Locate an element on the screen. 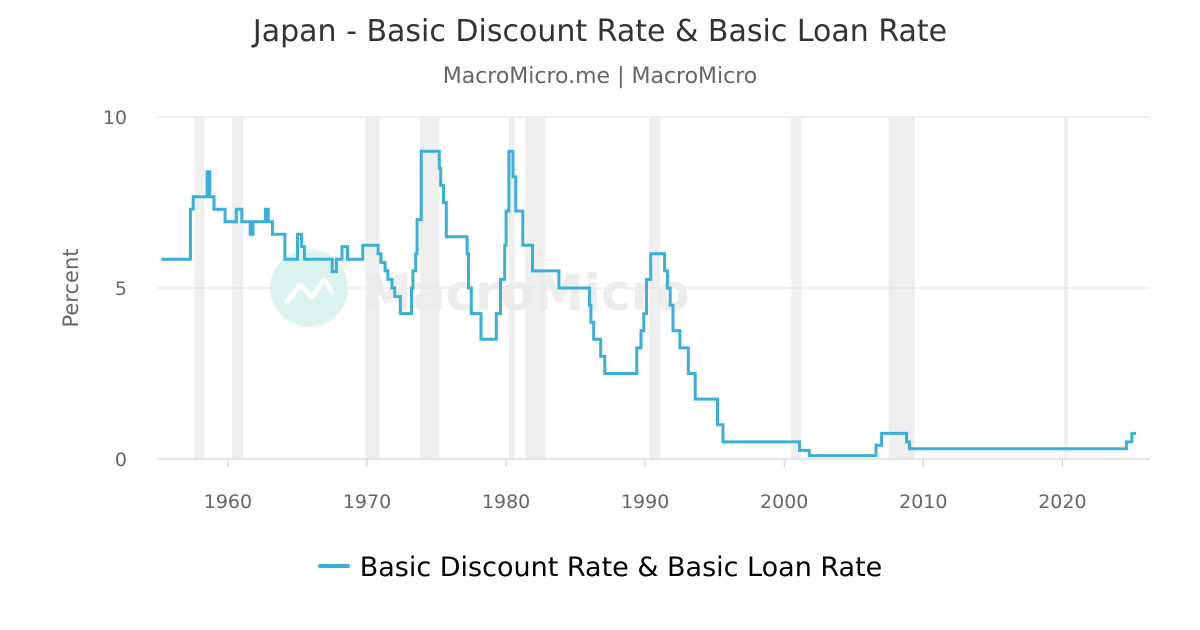 The height and width of the screenshot is (630, 1200). y-tick-label: 5 is located at coordinates (121, 289).